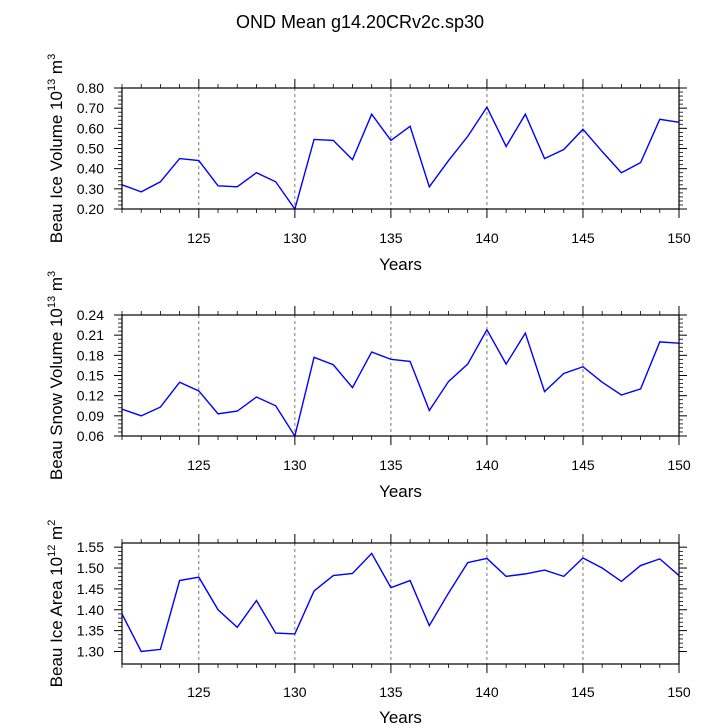 The image size is (723, 725). Describe the element at coordinates (90, 189) in the screenshot. I see `y-tick-label: 0.30` at that location.